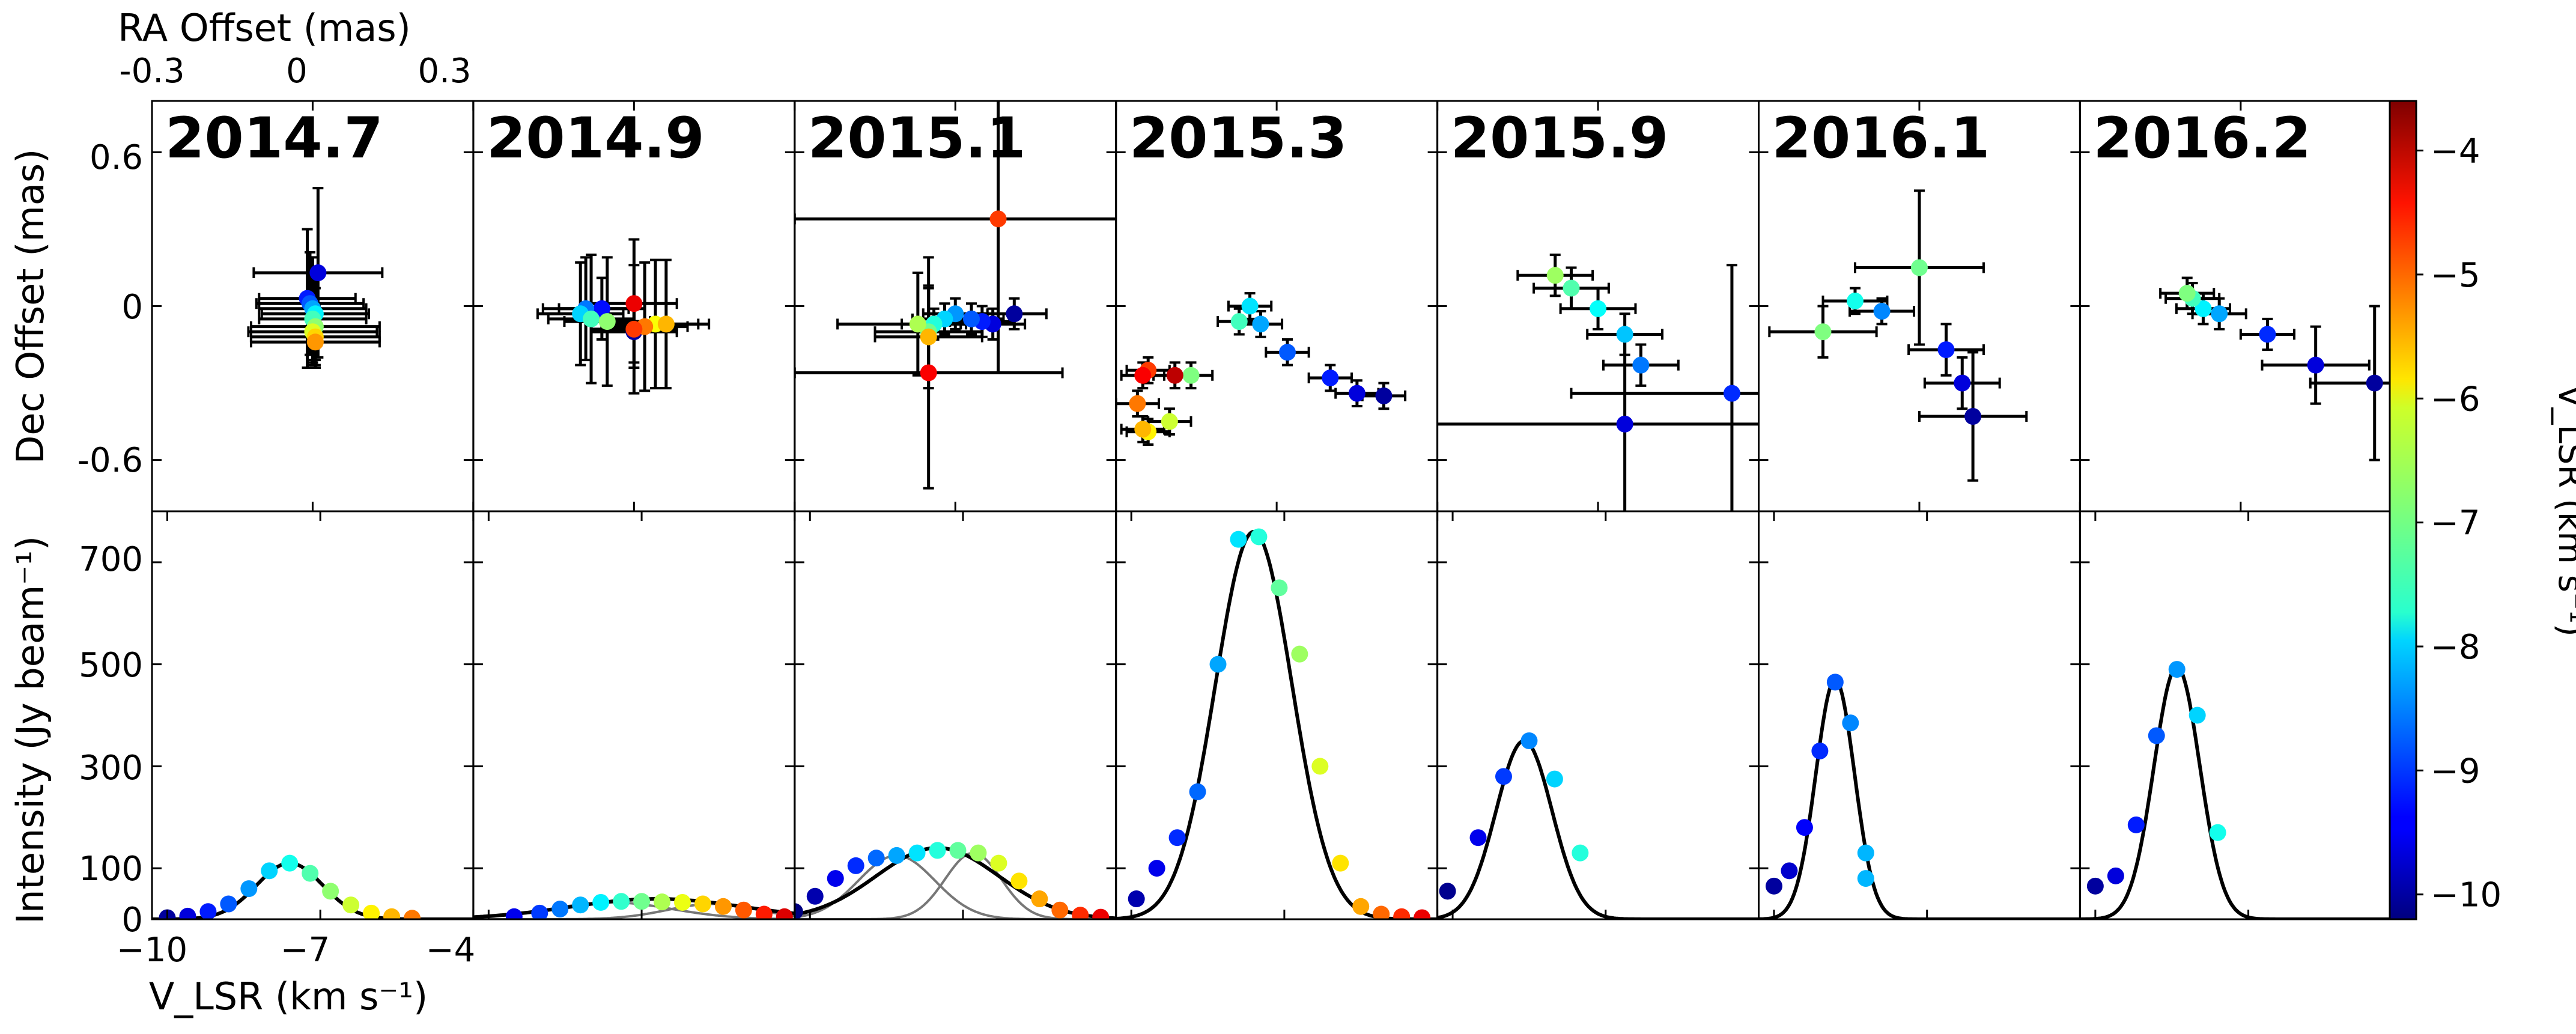 This screenshot has width=2576, height=1034. I want to click on position-panel-2015.1, so click(955, 296).